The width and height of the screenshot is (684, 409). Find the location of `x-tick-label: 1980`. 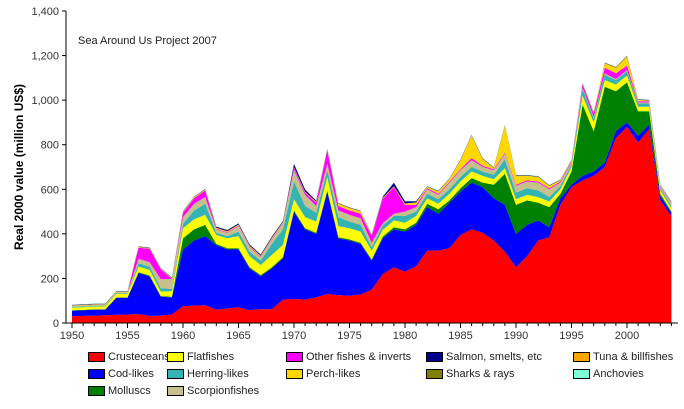

x-tick-label: 1980 is located at coordinates (405, 336).